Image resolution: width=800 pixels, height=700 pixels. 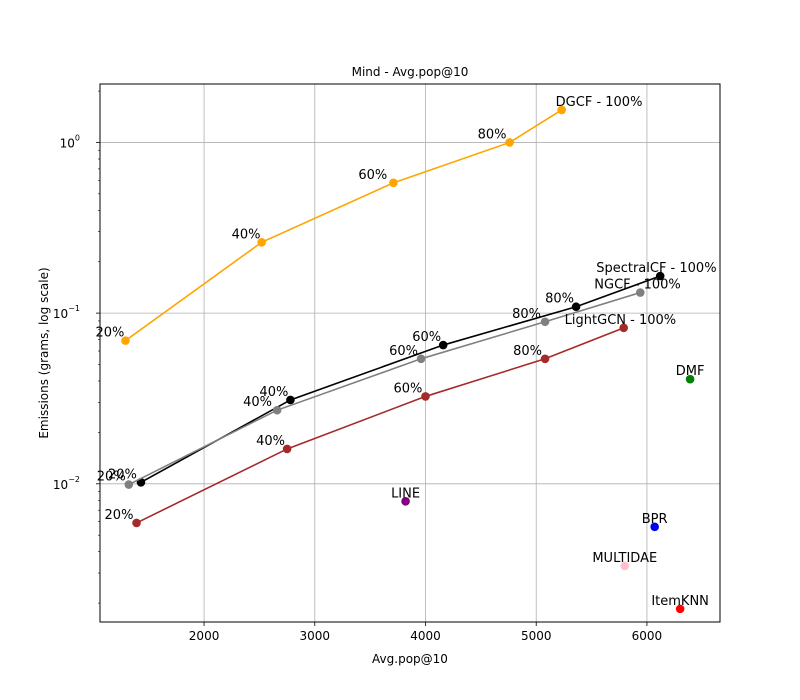 I want to click on x-axis-label: Avg.pop@10, so click(x=410, y=659).